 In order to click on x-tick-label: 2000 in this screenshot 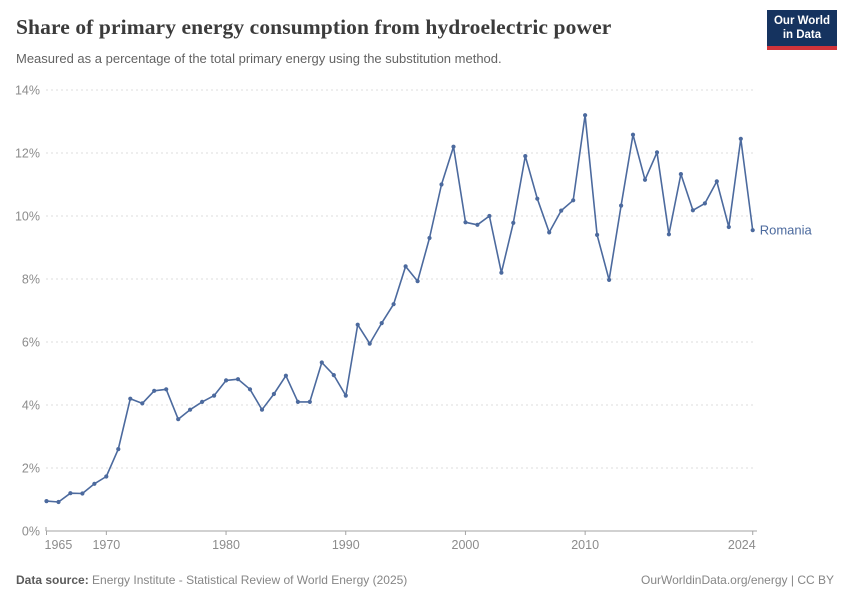, I will do `click(466, 545)`.